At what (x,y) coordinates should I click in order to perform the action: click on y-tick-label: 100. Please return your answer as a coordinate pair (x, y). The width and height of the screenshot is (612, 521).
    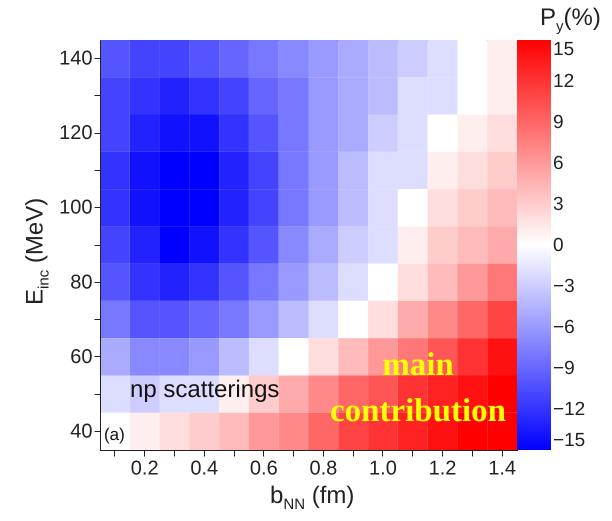
    Looking at the image, I should click on (75, 207).